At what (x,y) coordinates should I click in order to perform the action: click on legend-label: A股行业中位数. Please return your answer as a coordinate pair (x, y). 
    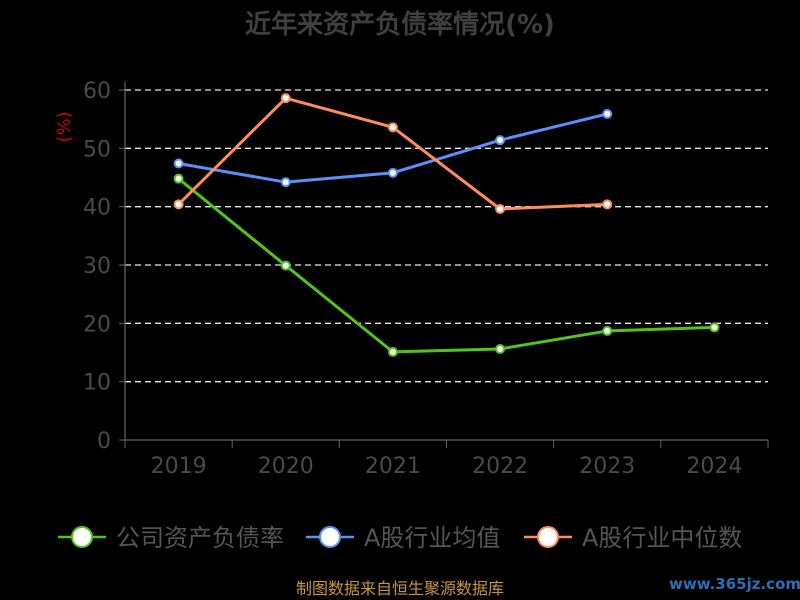
    Looking at the image, I should click on (662, 538).